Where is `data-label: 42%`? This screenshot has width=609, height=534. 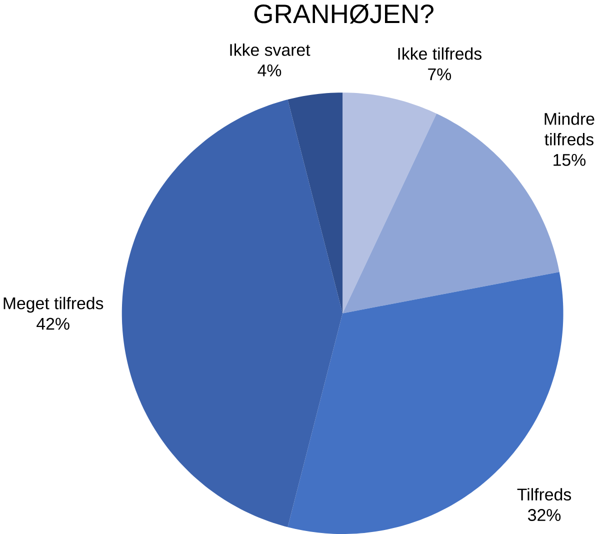
data-label: 42% is located at coordinates (53, 324).